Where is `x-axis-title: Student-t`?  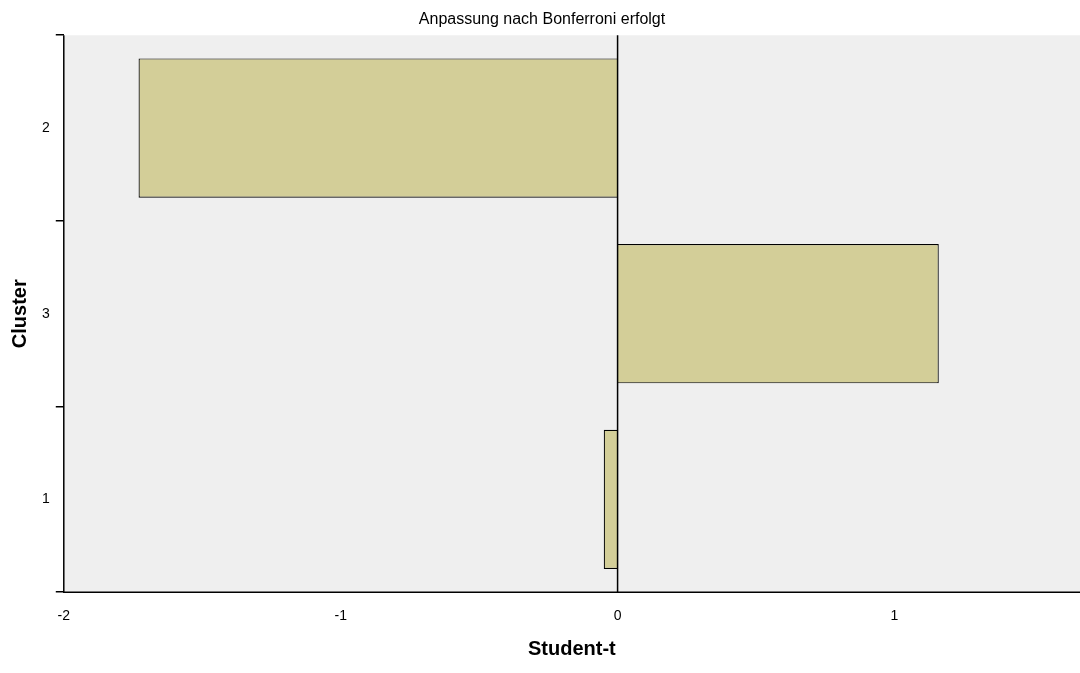
x-axis-title: Student-t is located at coordinates (572, 647).